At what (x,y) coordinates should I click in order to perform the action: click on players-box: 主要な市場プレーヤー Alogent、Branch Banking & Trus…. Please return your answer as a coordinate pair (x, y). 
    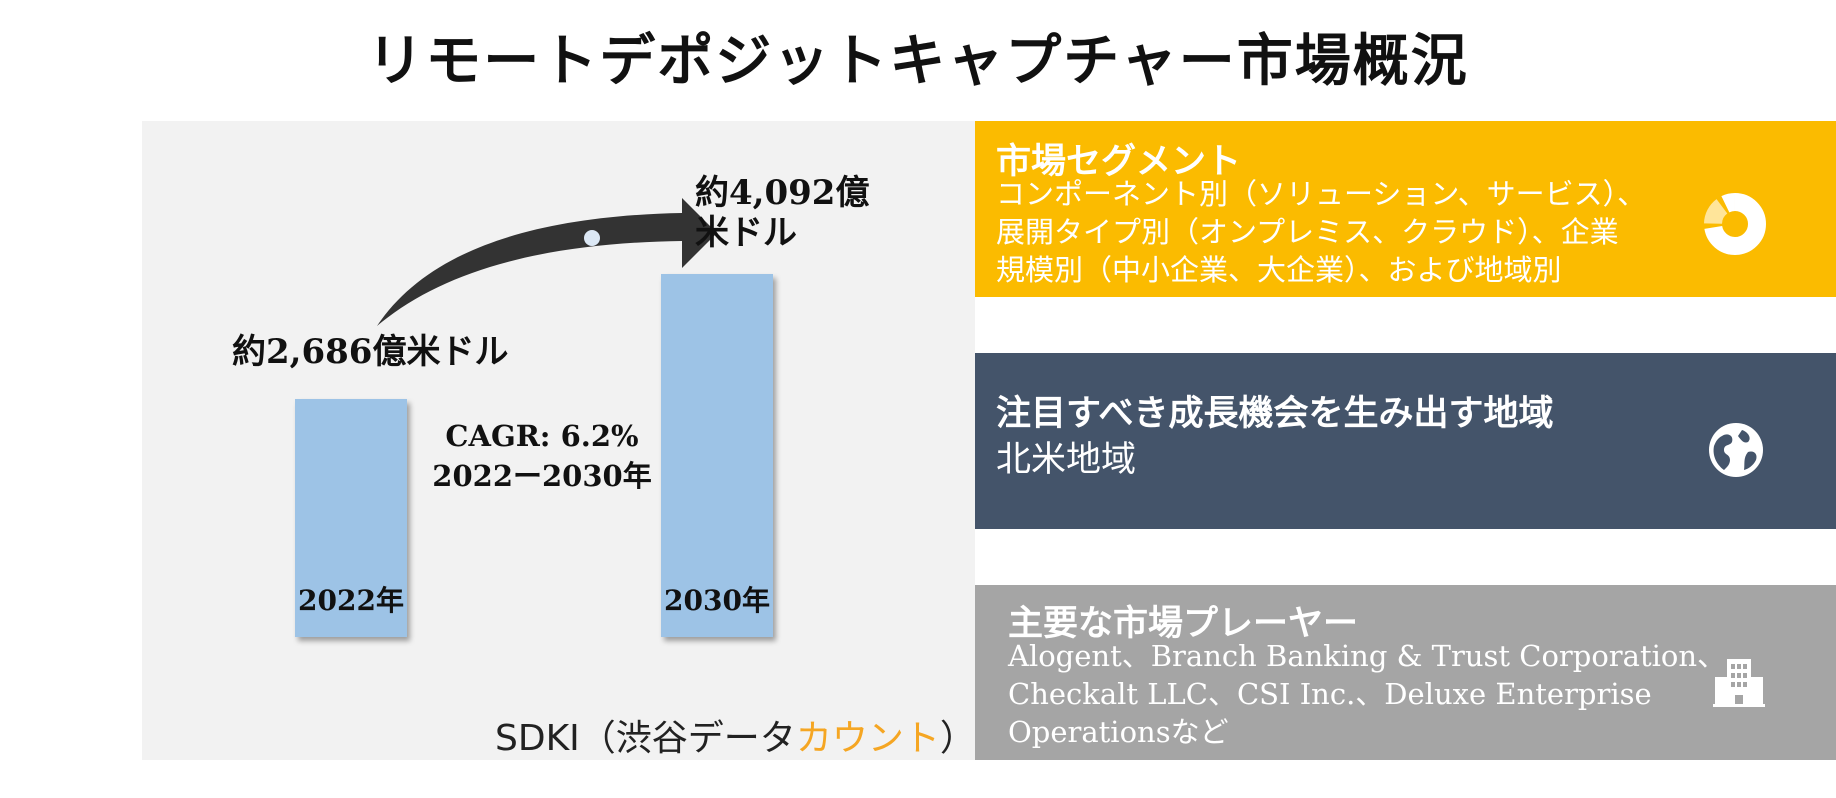
    Looking at the image, I should click on (1405, 672).